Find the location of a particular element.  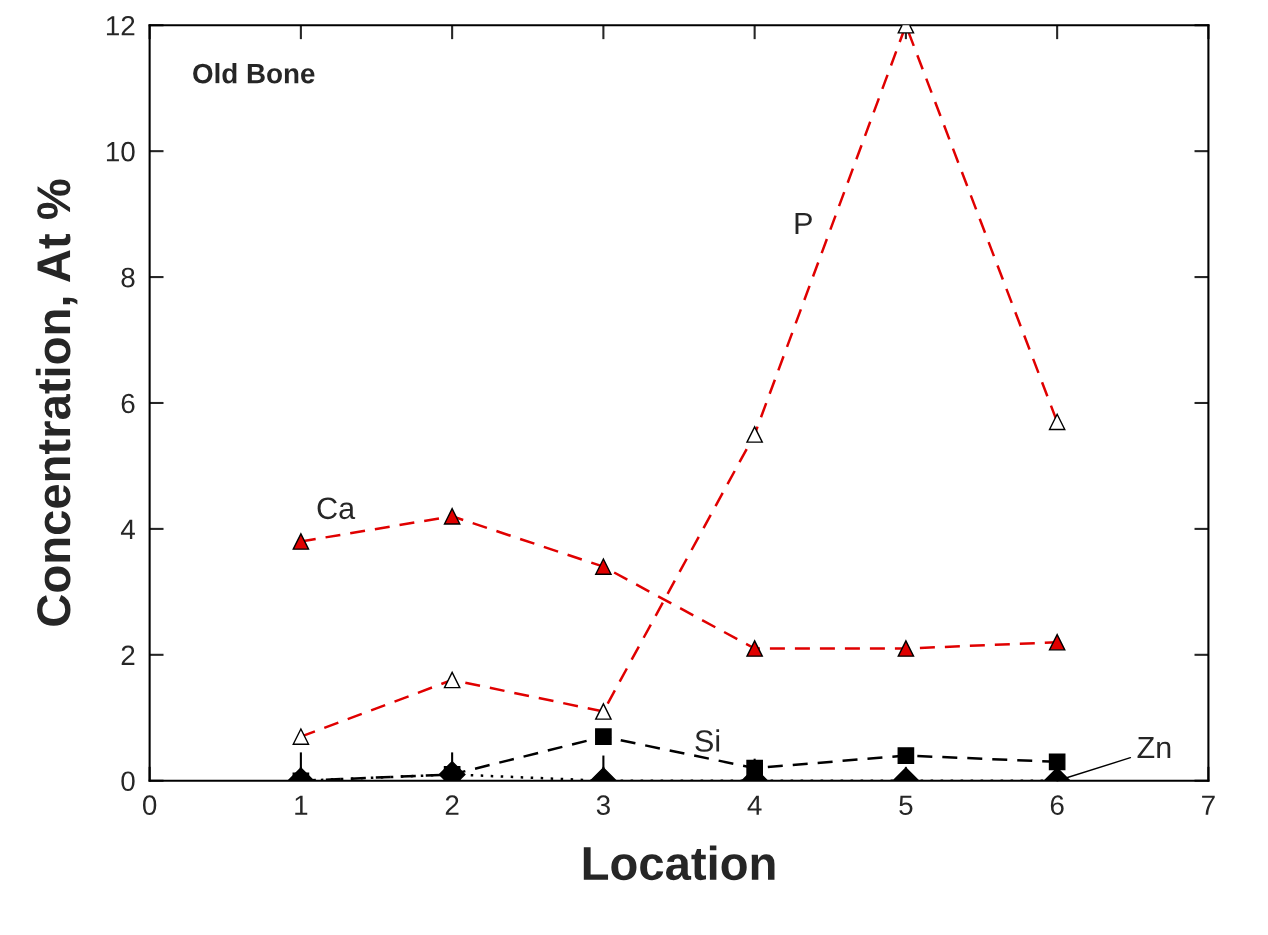

x-tick-label: 5 is located at coordinates (906, 805).